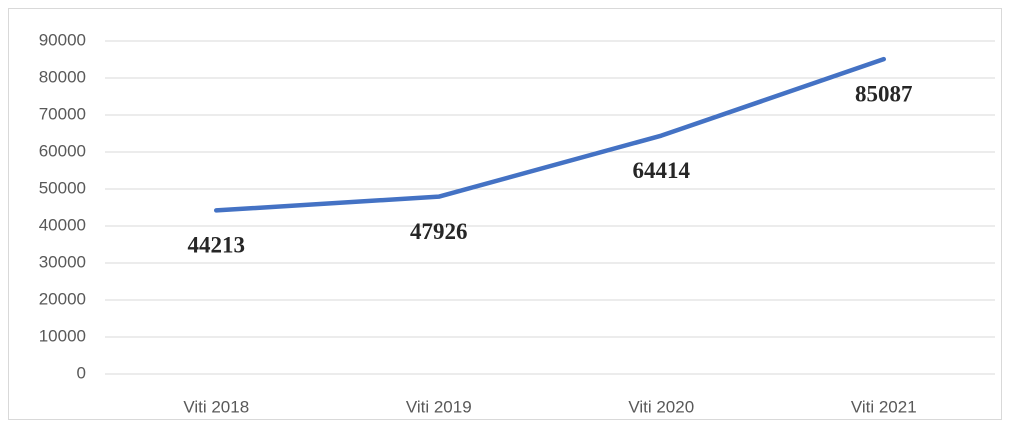  Describe the element at coordinates (439, 231) in the screenshot. I see `data-label: 47926` at that location.